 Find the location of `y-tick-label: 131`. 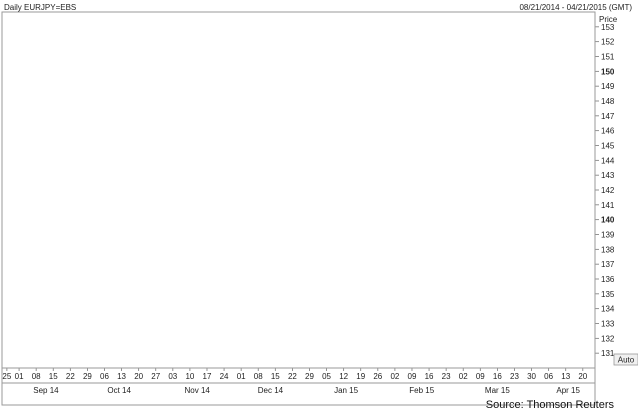

y-tick-label: 131 is located at coordinates (608, 353).